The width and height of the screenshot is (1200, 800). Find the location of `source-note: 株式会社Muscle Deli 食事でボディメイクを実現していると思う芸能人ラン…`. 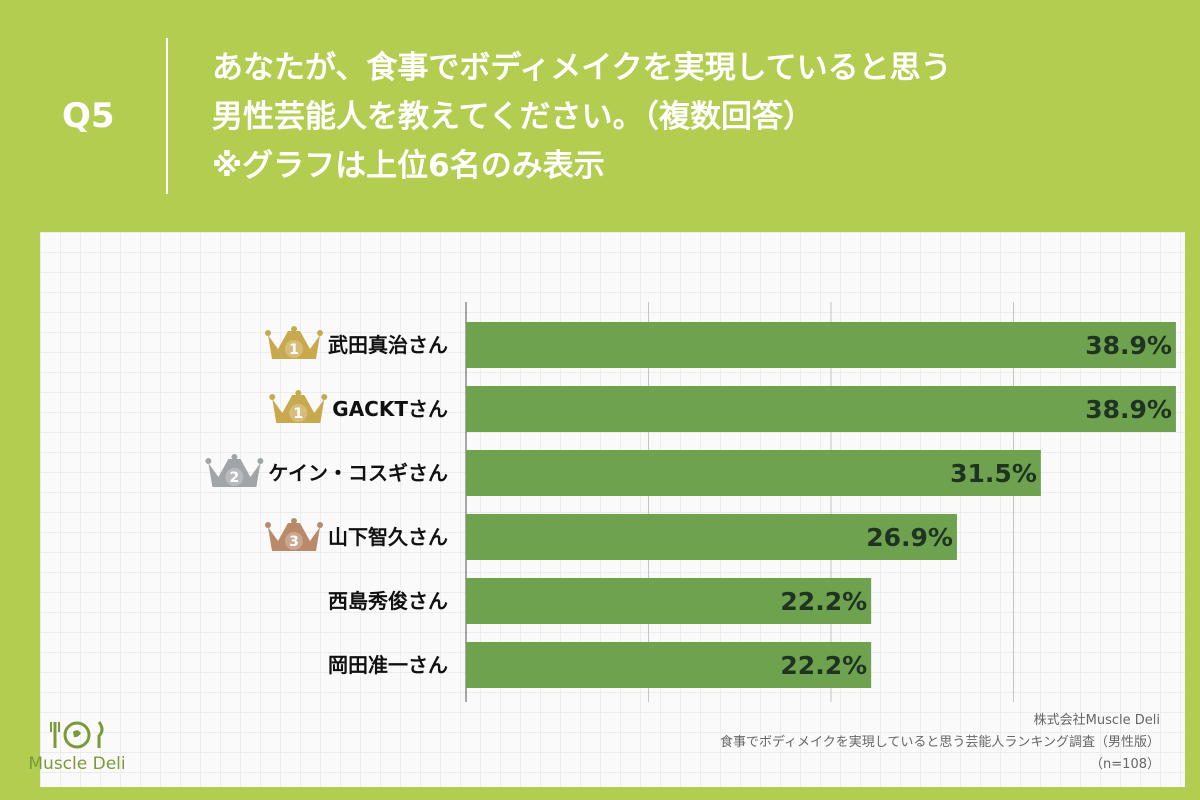

source-note: 株式会社Muscle Deli 食事でボディメイクを実現していると思う芸能人ラン… is located at coordinates (940, 743).